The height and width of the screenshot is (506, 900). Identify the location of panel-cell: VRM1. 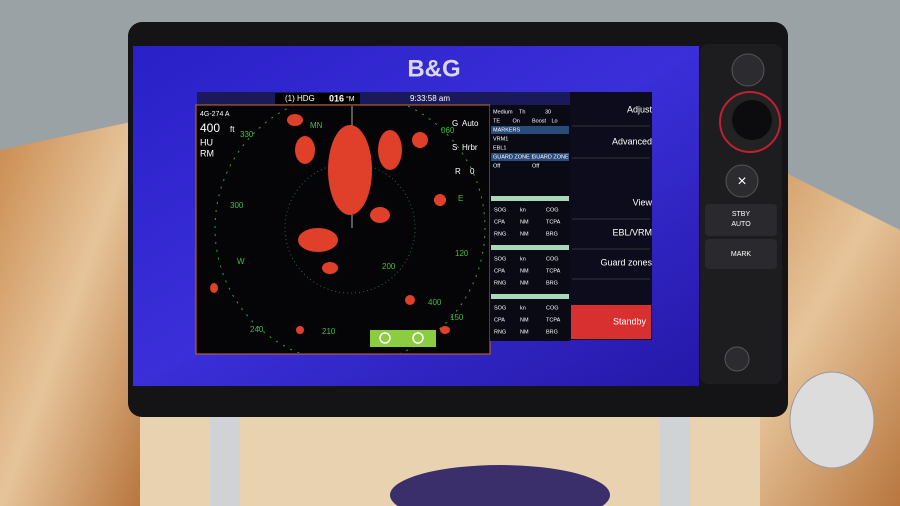
(500, 139).